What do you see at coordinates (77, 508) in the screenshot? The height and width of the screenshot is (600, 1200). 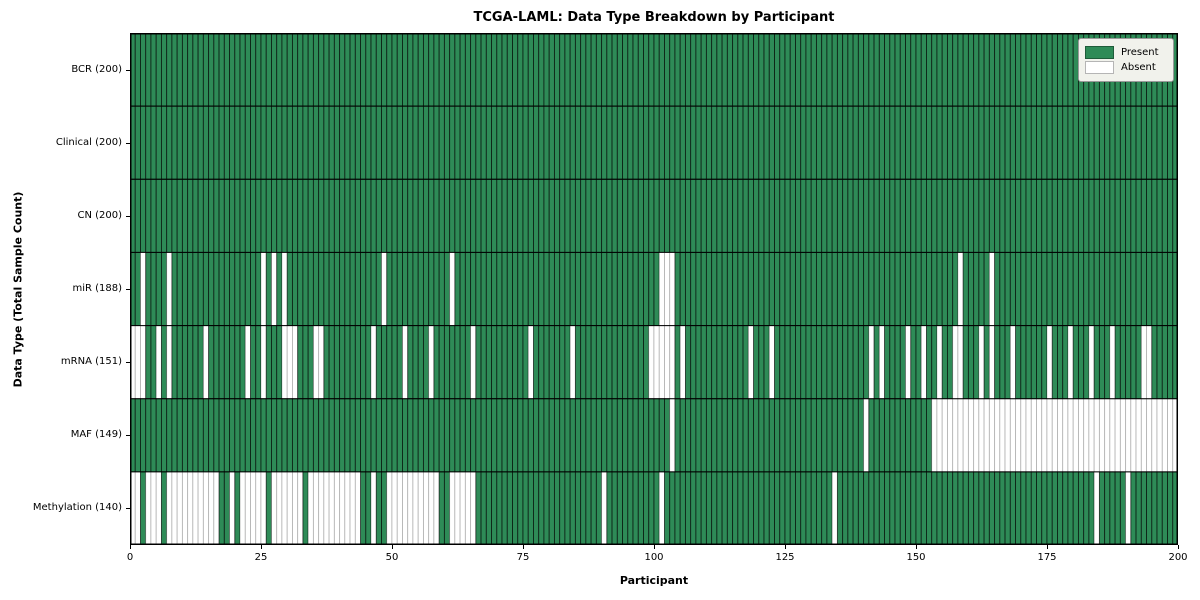 I see `row-label-Methylation: Methylation (140)` at bounding box center [77, 508].